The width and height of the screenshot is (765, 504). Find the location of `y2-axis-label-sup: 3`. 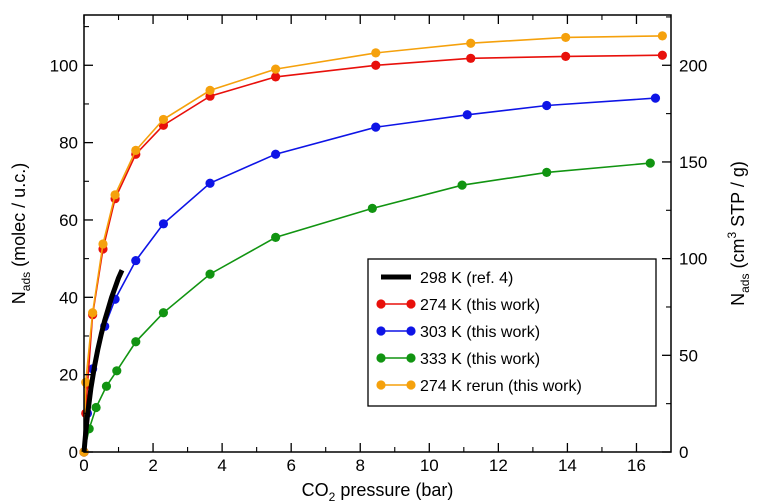

y2-axis-label-sup: 3 is located at coordinates (732, 235).